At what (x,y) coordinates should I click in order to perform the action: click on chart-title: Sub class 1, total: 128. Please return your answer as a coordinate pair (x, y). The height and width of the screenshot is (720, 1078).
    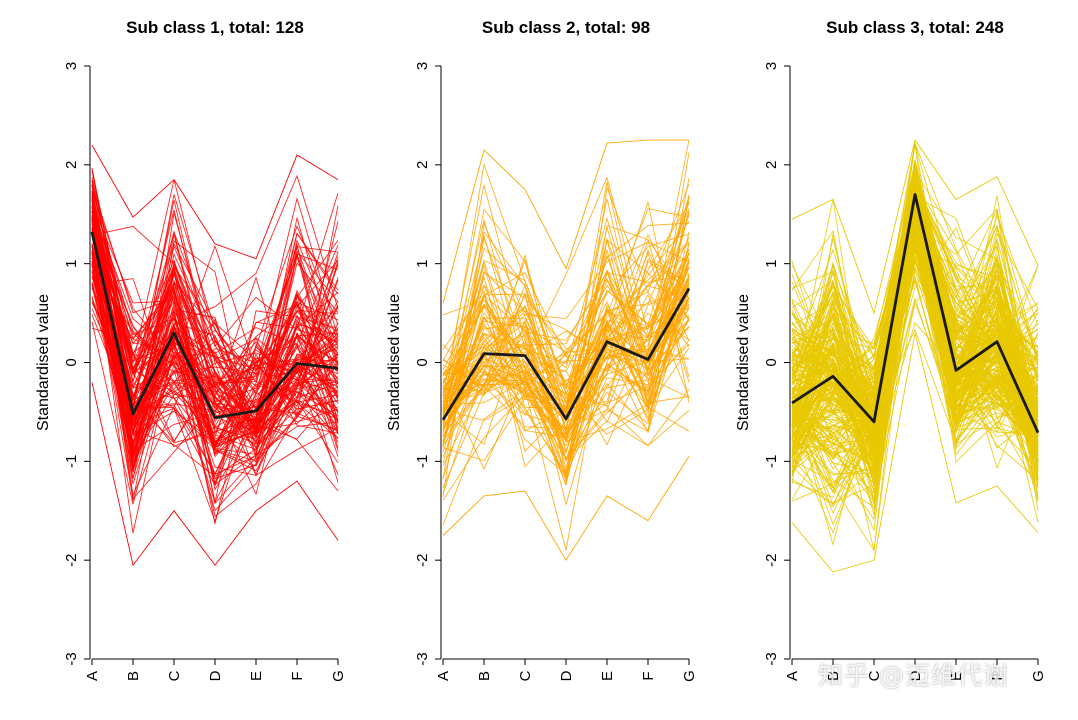
    Looking at the image, I should click on (215, 27).